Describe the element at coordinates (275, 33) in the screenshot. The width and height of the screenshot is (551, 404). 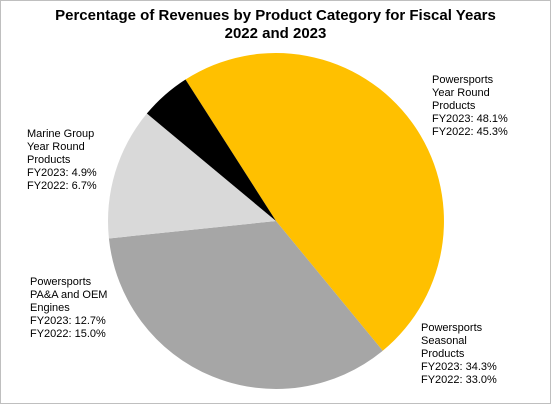
I see `chart-title-line-2: 2022 and 2023` at that location.